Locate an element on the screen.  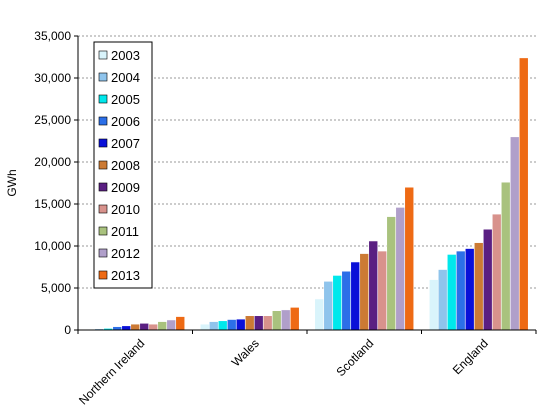
bar-northern-ireland-2012 is located at coordinates (171, 325).